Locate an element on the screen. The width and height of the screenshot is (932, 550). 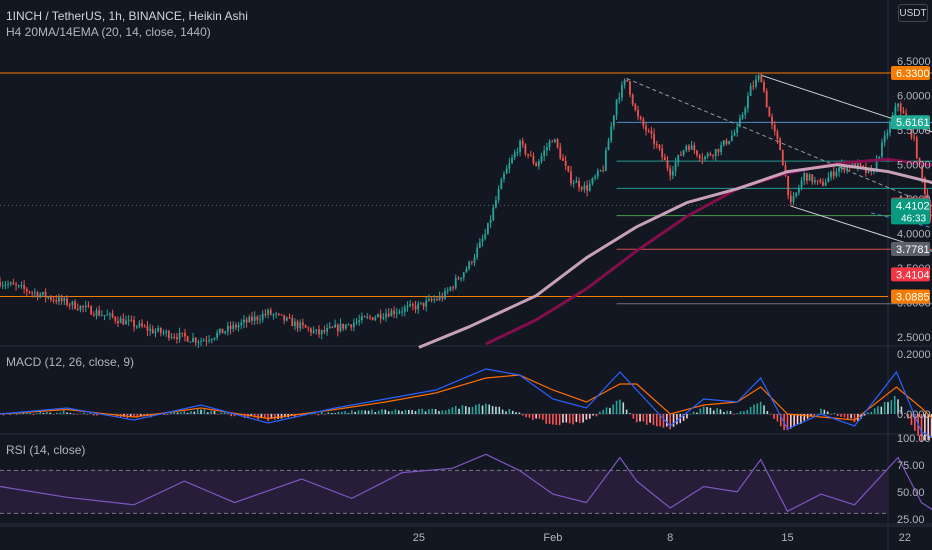
indicator-legend-ma: H4 20MA/14EMA (20, 14, close, 1440) is located at coordinates (108, 32).